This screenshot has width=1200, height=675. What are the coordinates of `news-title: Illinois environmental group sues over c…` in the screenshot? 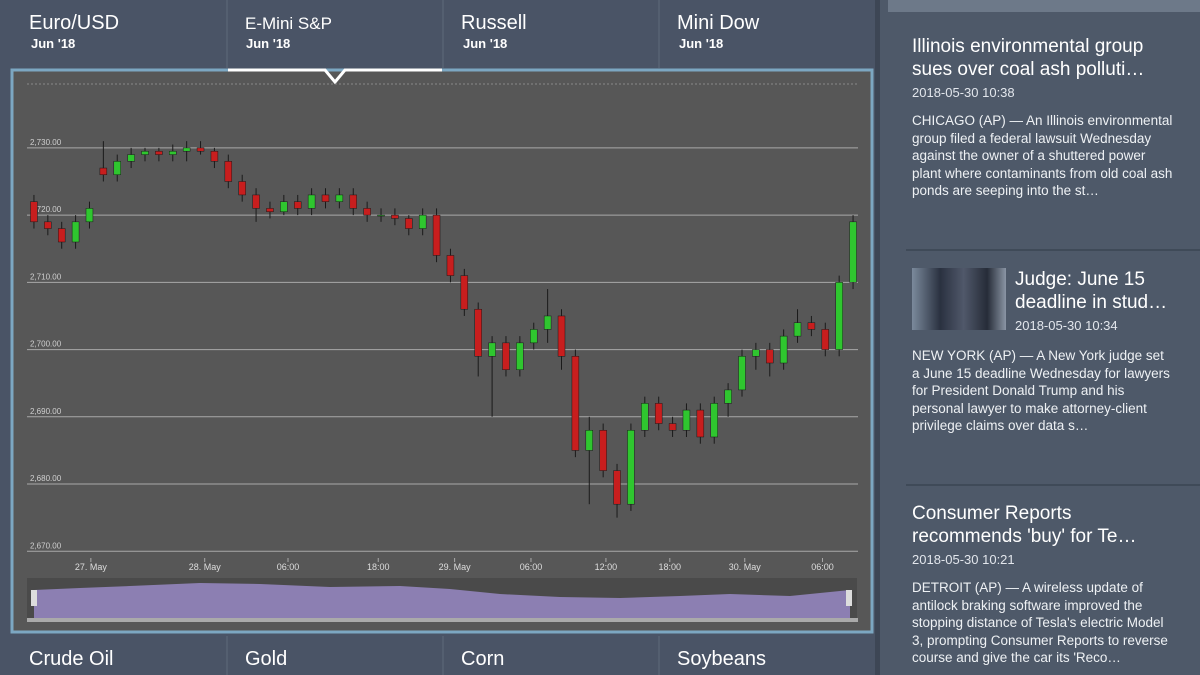 It's located at (1028, 58).